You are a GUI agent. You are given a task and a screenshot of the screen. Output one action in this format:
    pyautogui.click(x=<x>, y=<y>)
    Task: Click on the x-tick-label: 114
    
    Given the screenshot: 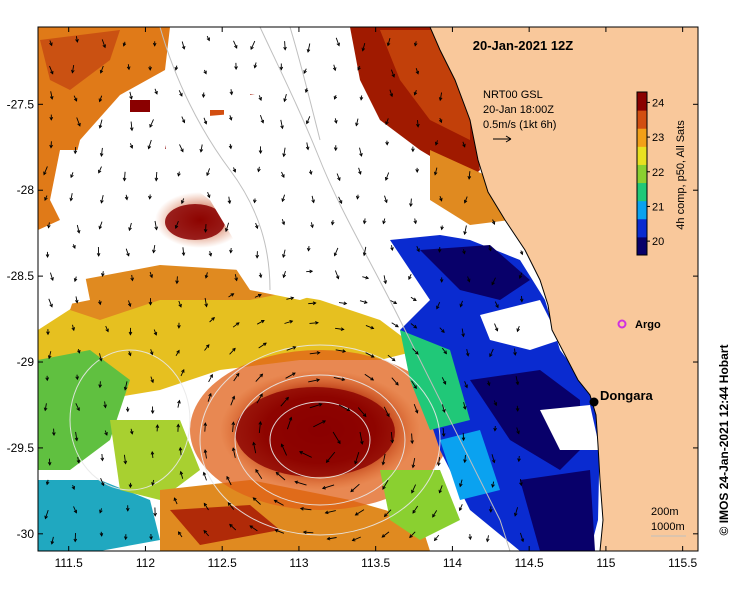 What is the action you would take?
    pyautogui.click(x=452, y=563)
    